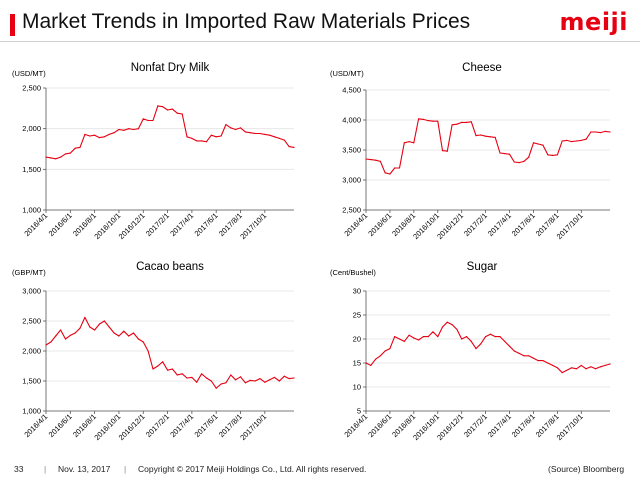 Image resolution: width=640 pixels, height=480 pixels. I want to click on x-tick-label: 2017/6/1, so click(523, 224).